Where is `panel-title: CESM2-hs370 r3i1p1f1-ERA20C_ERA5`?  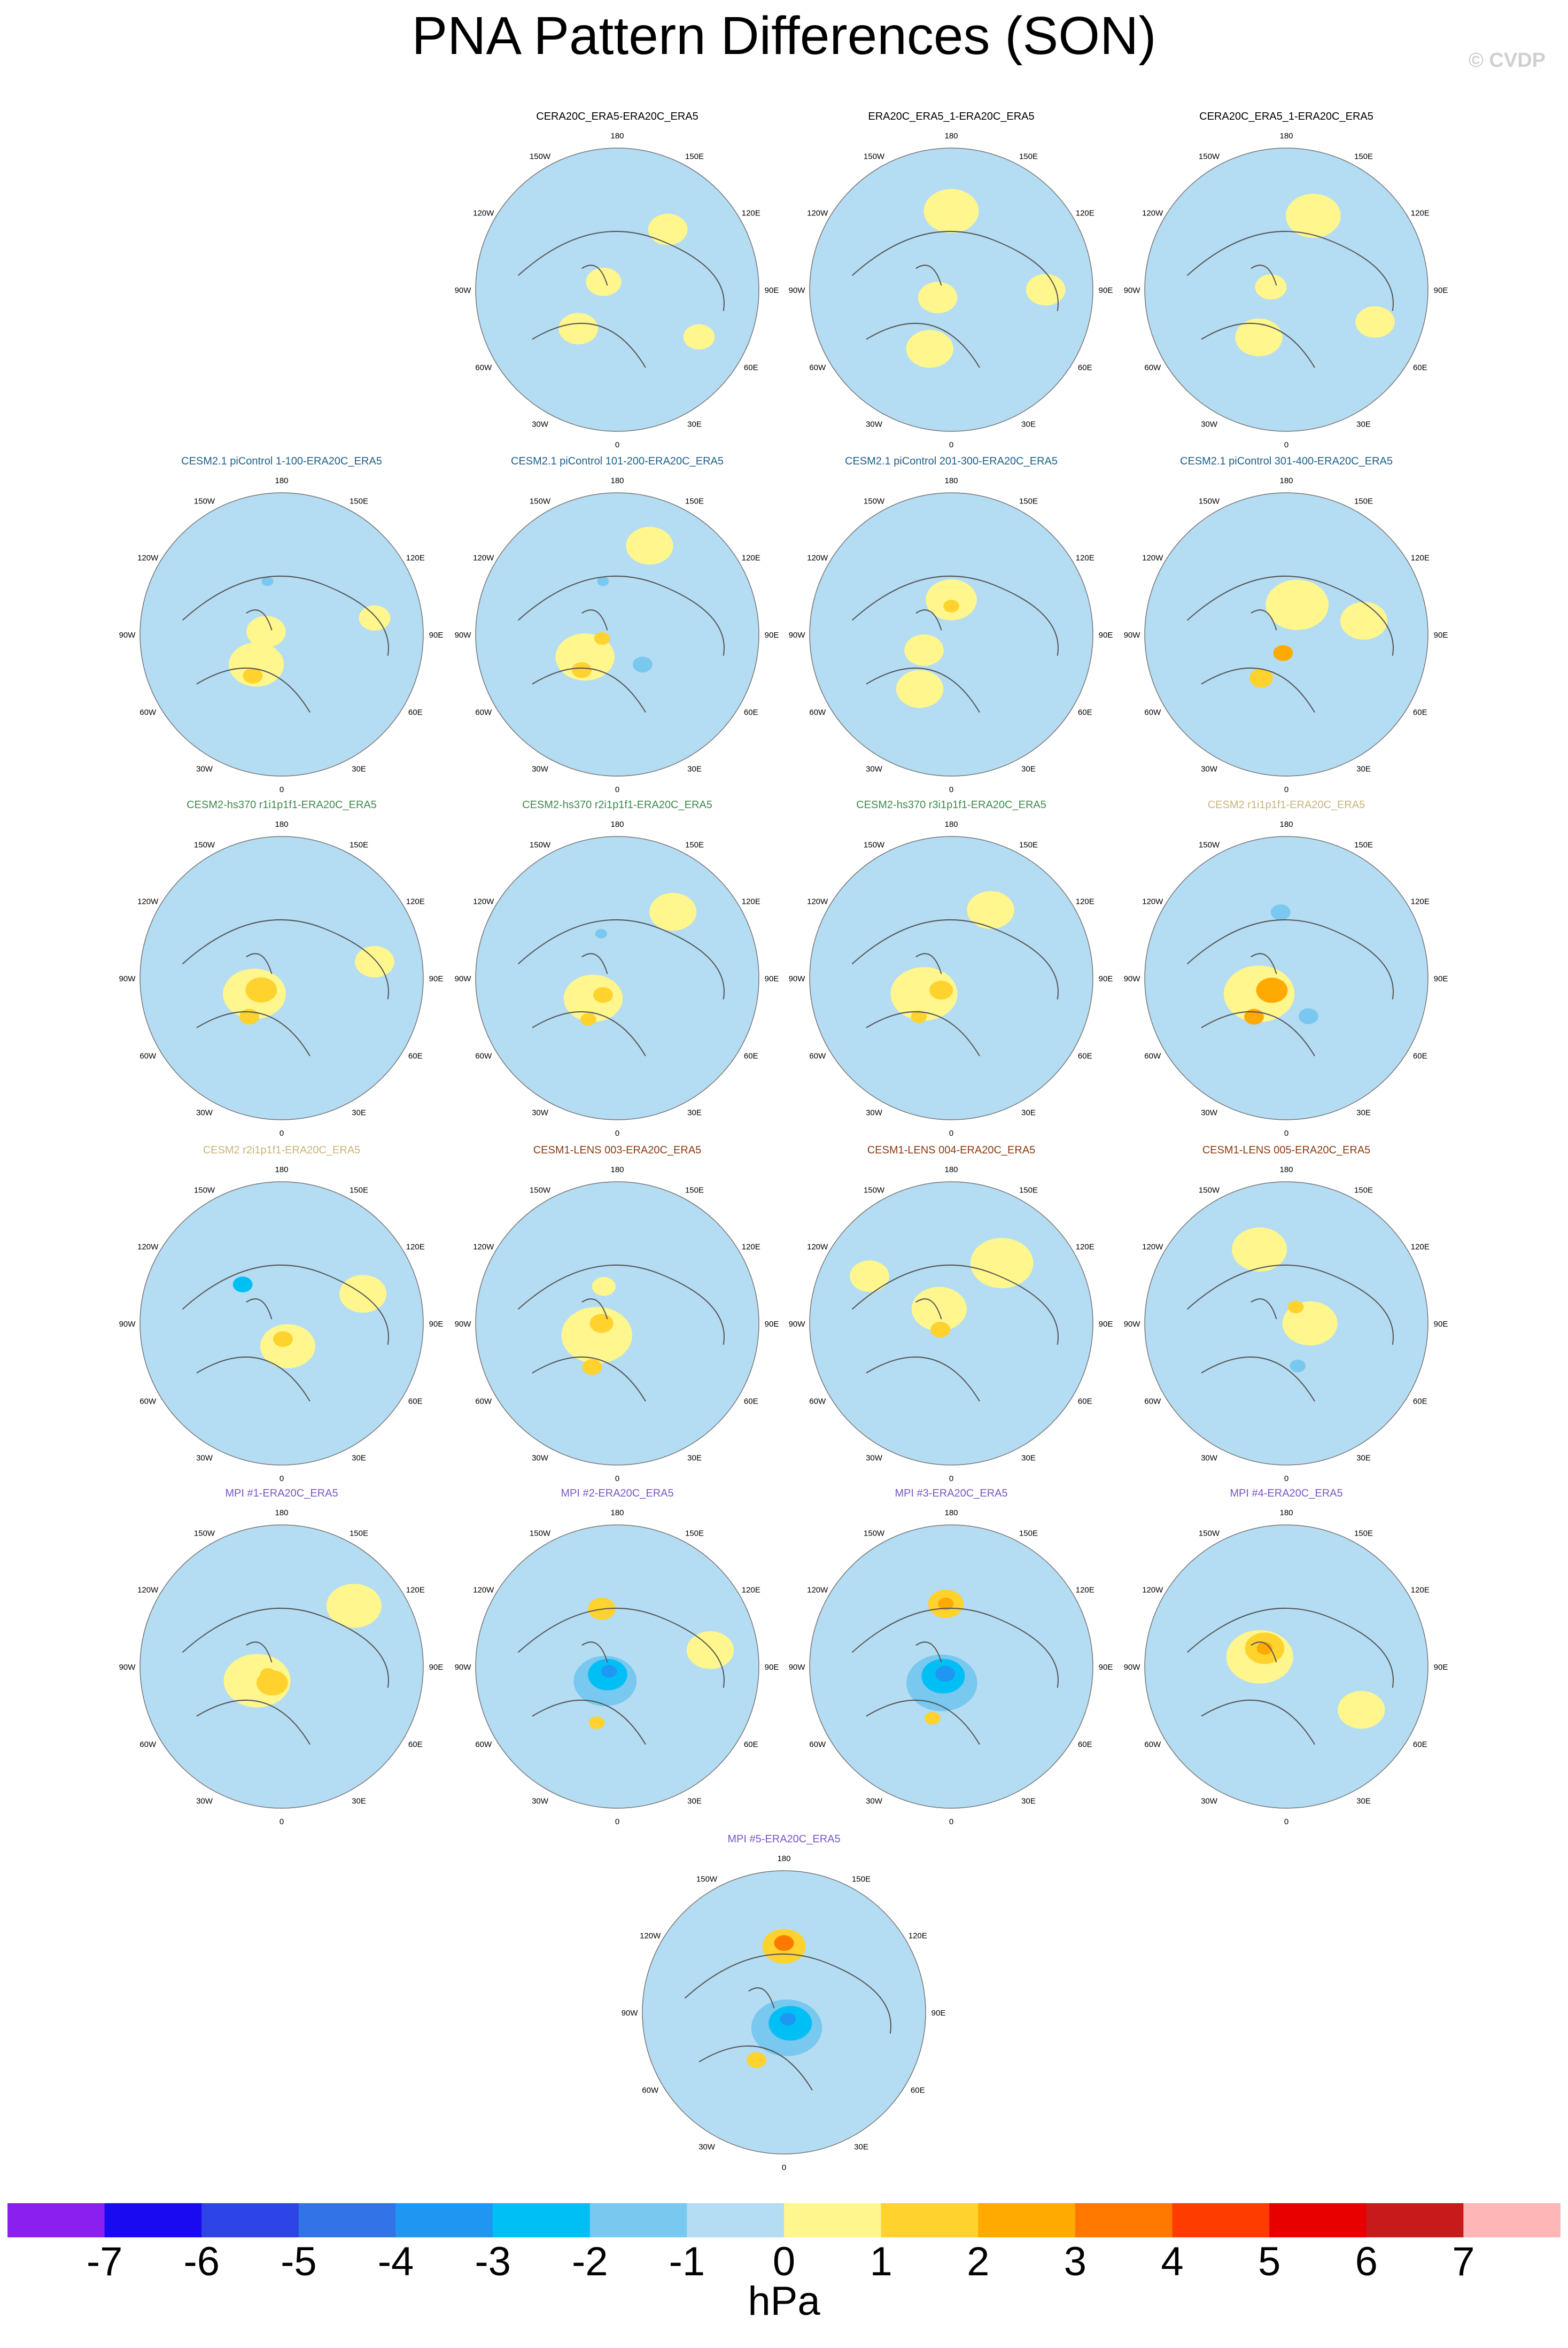
panel-title: CESM2-hs370 r3i1p1f1-ERA20C_ERA5 is located at coordinates (951, 805).